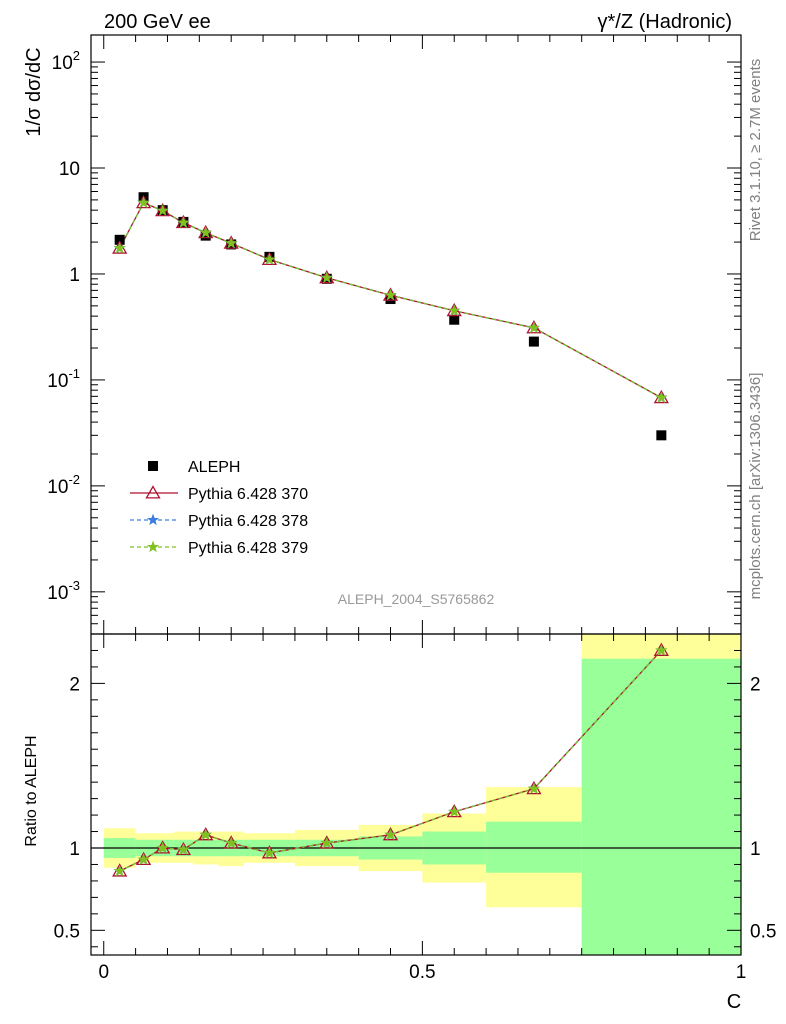 The image size is (786, 1024). I want to click on mcplots-label: mcplots.cern.ch [arXiv:1306.3436], so click(755, 486).